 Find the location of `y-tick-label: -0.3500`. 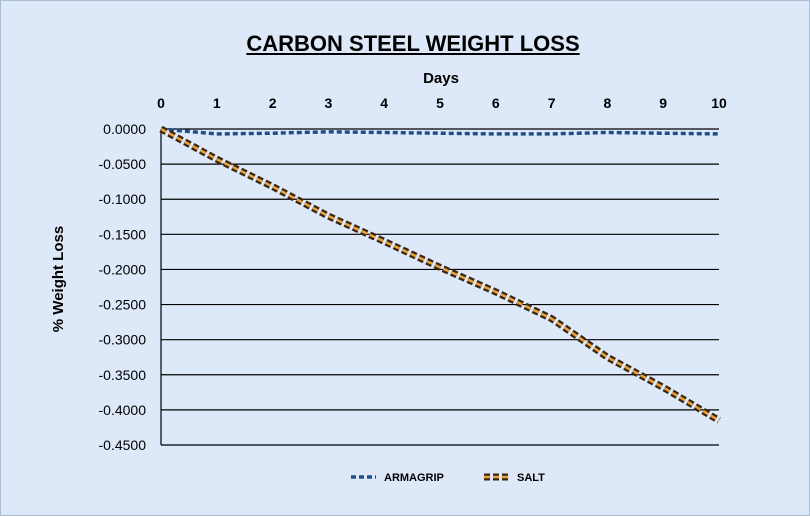

y-tick-label: -0.3500 is located at coordinates (123, 375).